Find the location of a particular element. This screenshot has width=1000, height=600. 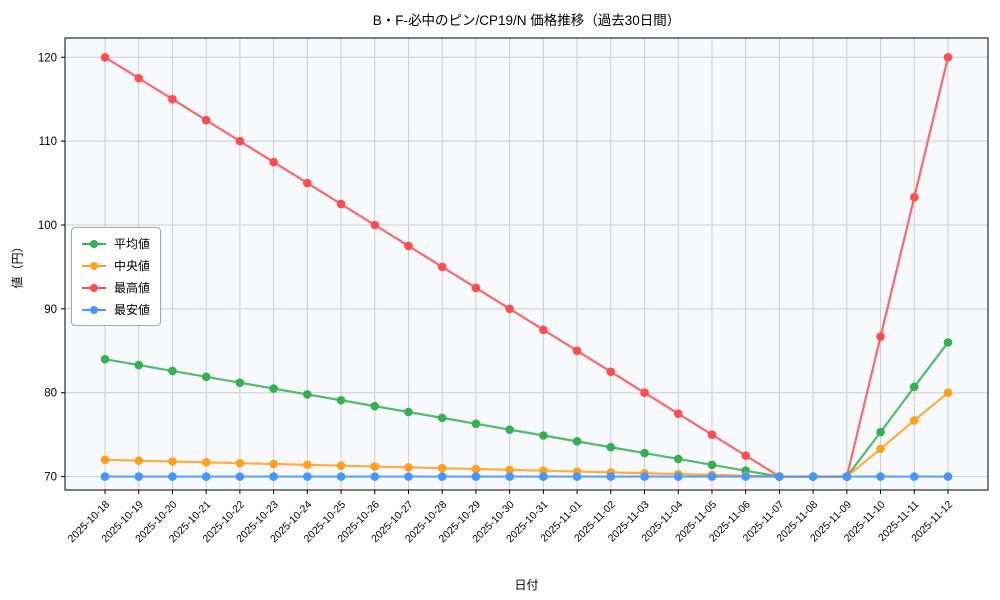

y-tick-label: 110 is located at coordinates (48, 142).